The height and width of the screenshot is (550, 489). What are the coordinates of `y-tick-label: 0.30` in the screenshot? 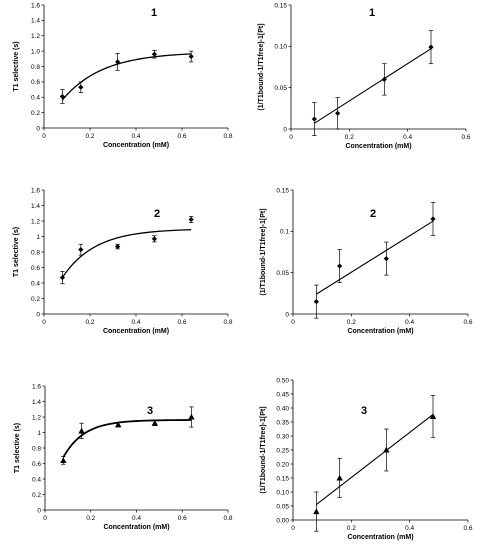 It's located at (282, 436).